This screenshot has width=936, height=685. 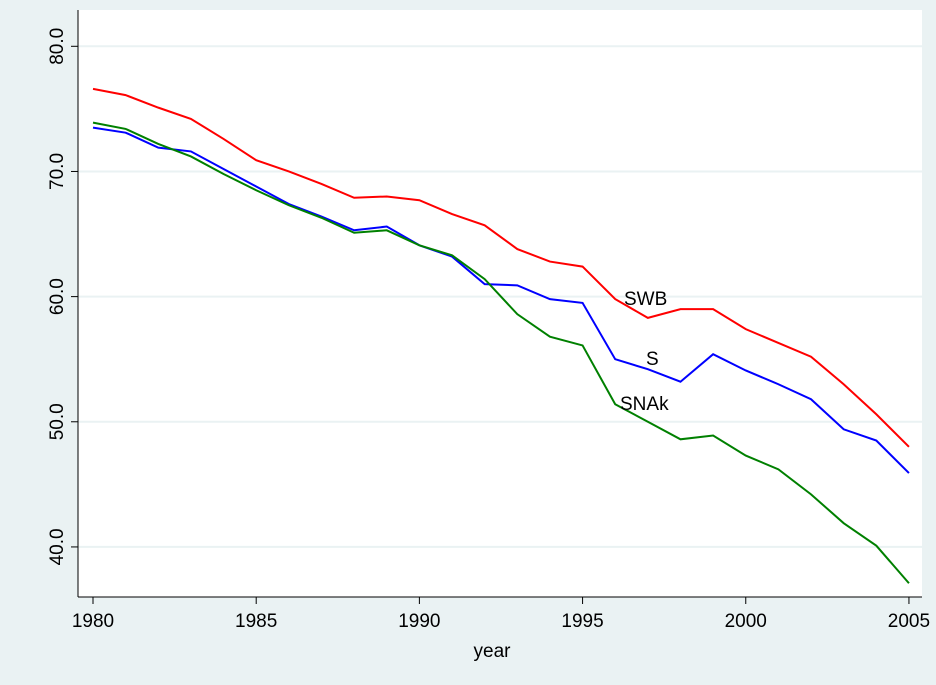 What do you see at coordinates (644, 404) in the screenshot?
I see `series-label: SNAk` at bounding box center [644, 404].